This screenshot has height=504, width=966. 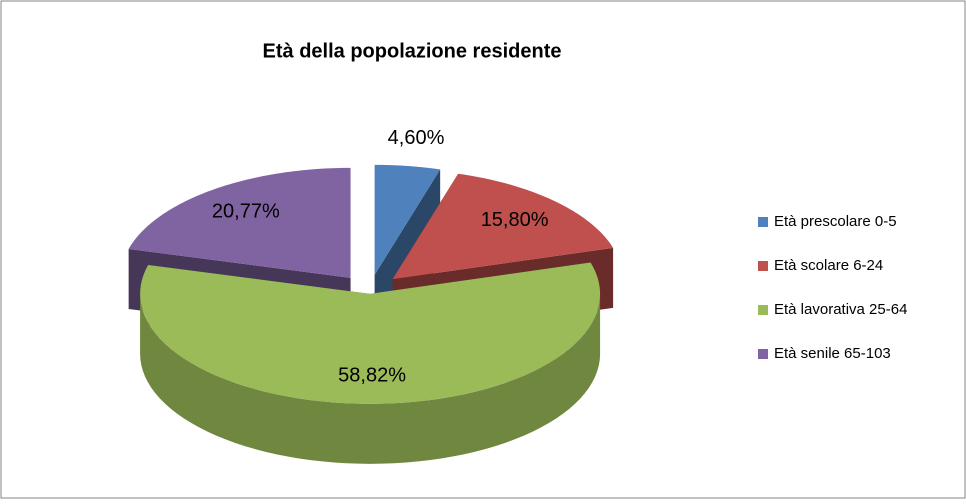 I want to click on data-label: 15,80%, so click(x=515, y=220).